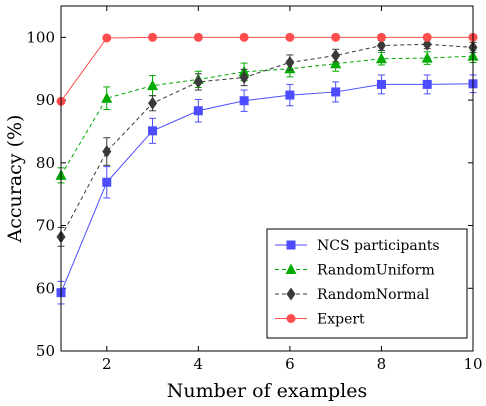 The width and height of the screenshot is (486, 406). I want to click on legend-label: RandomUniform, so click(376, 271).